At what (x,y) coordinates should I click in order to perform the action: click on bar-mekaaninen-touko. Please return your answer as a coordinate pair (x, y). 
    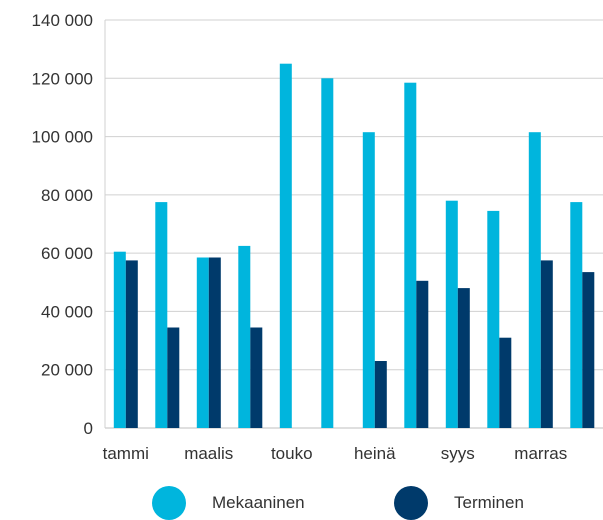
    Looking at the image, I should click on (285, 245).